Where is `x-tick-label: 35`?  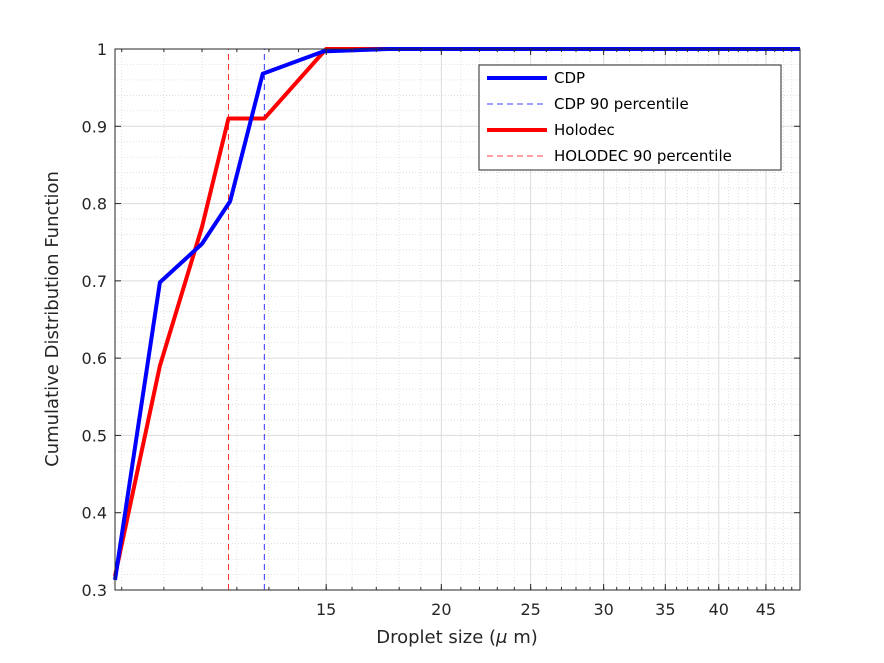 x-tick-label: 35 is located at coordinates (665, 609).